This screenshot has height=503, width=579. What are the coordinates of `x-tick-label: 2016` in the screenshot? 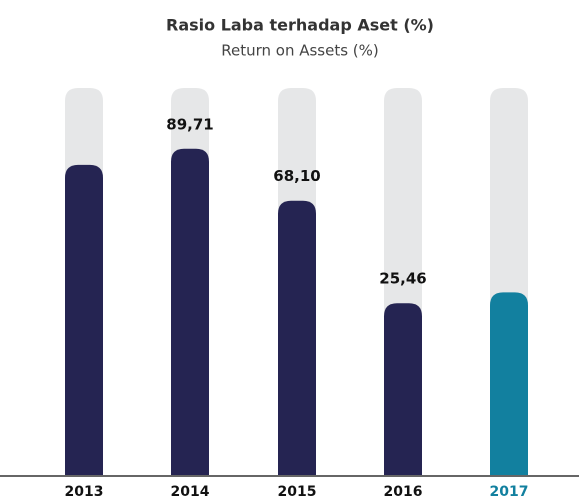 It's located at (403, 492).